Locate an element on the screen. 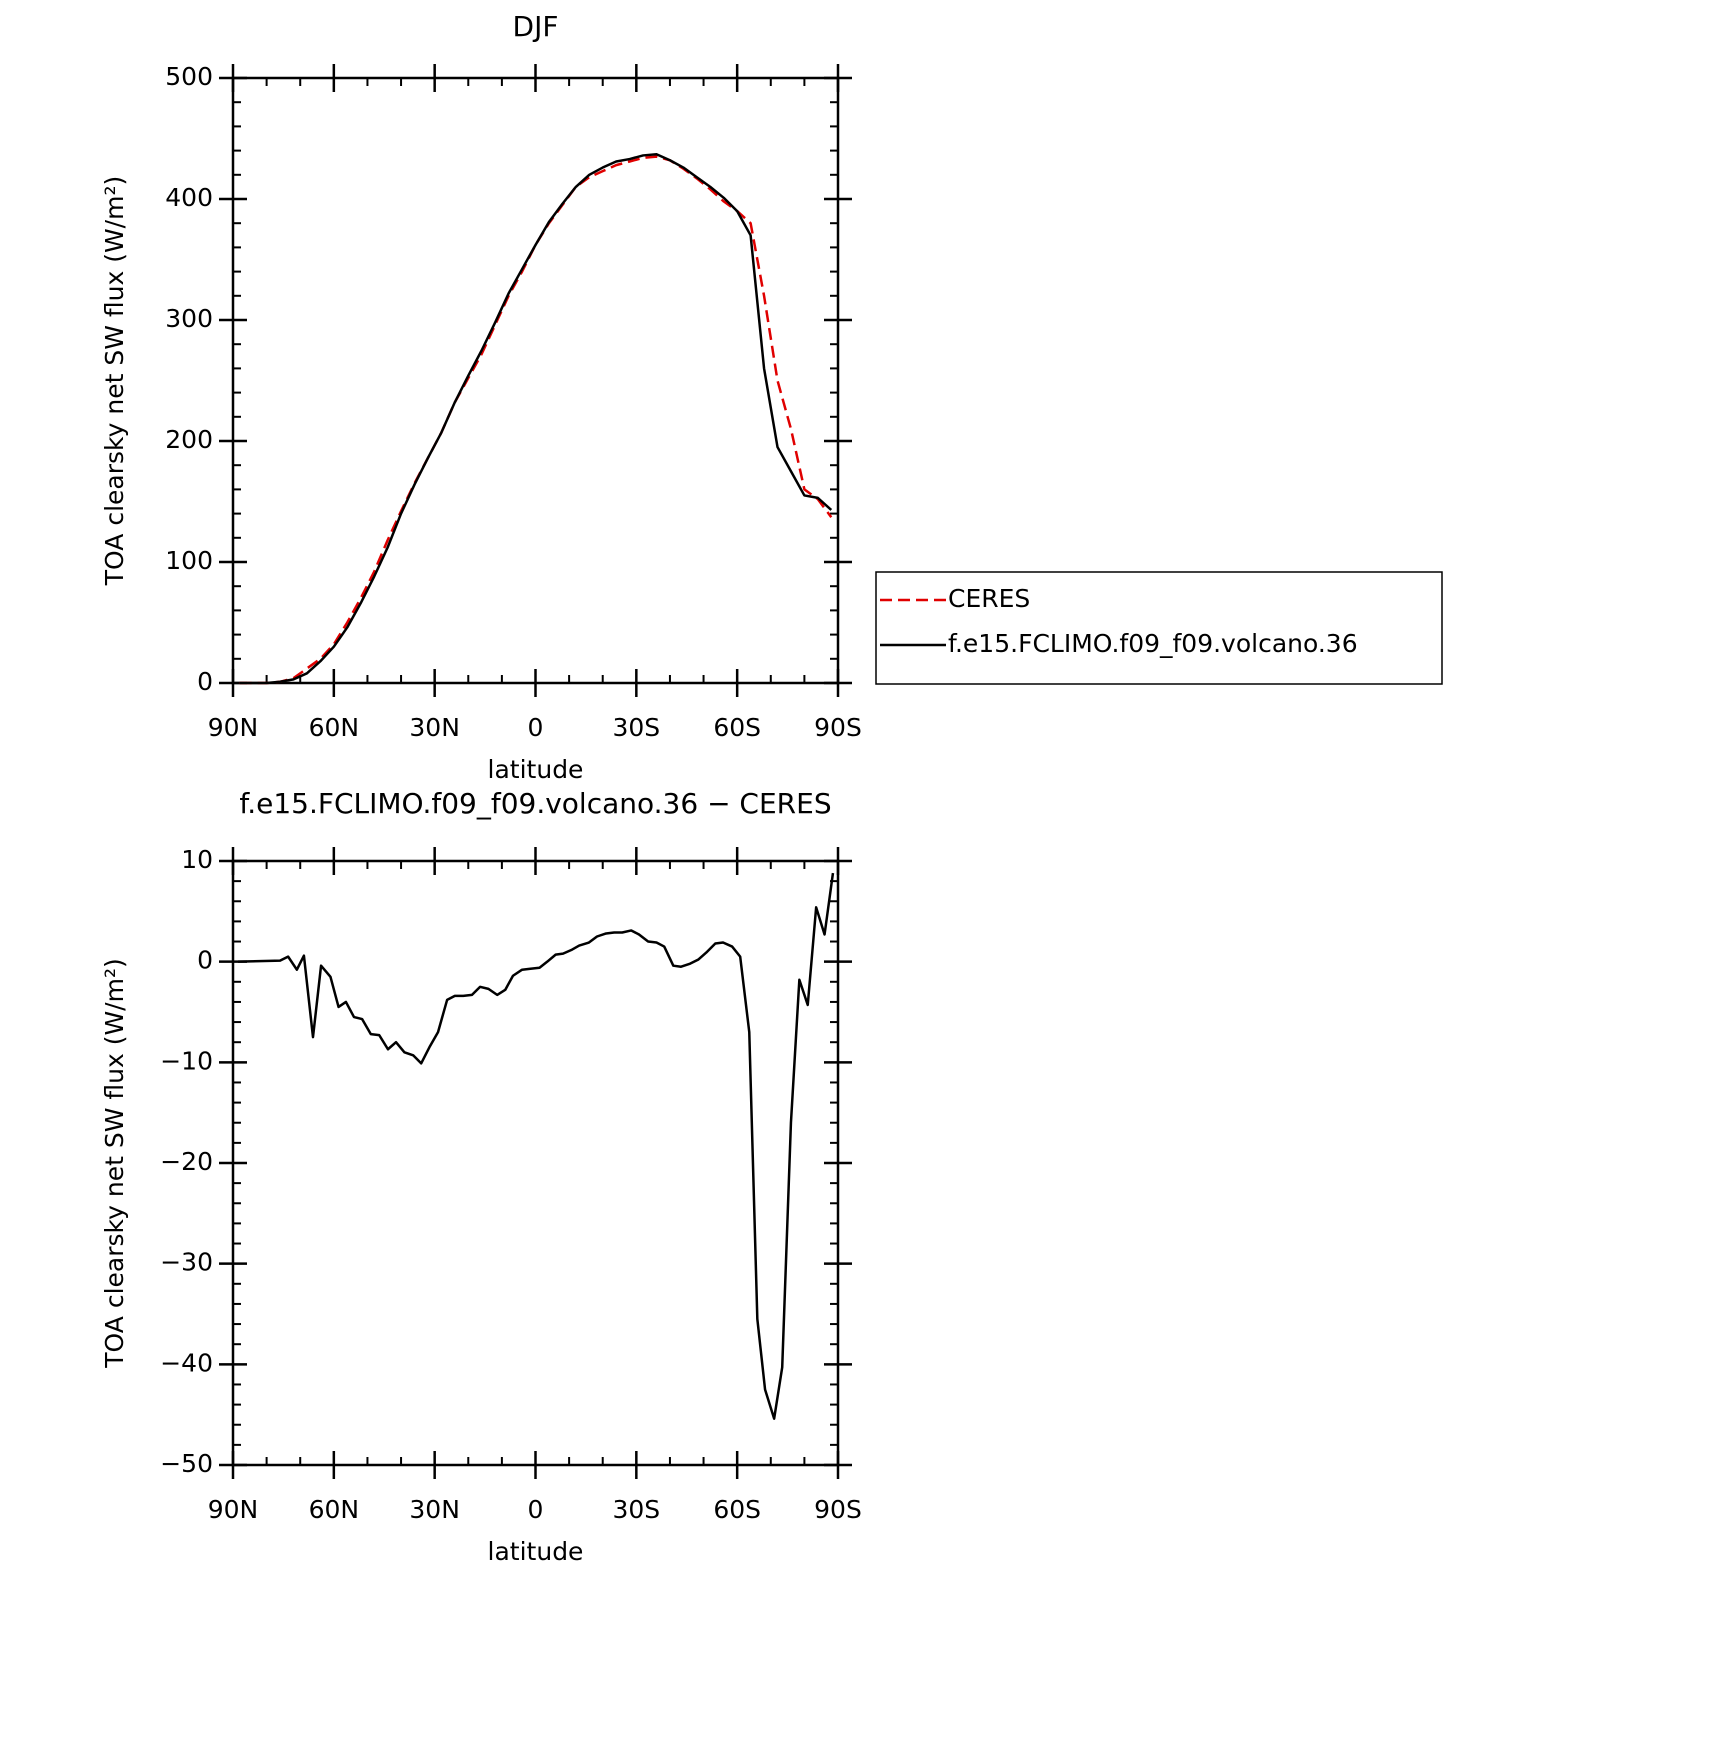 The image size is (1710, 1745). y-tick-label: 400 is located at coordinates (189, 197).